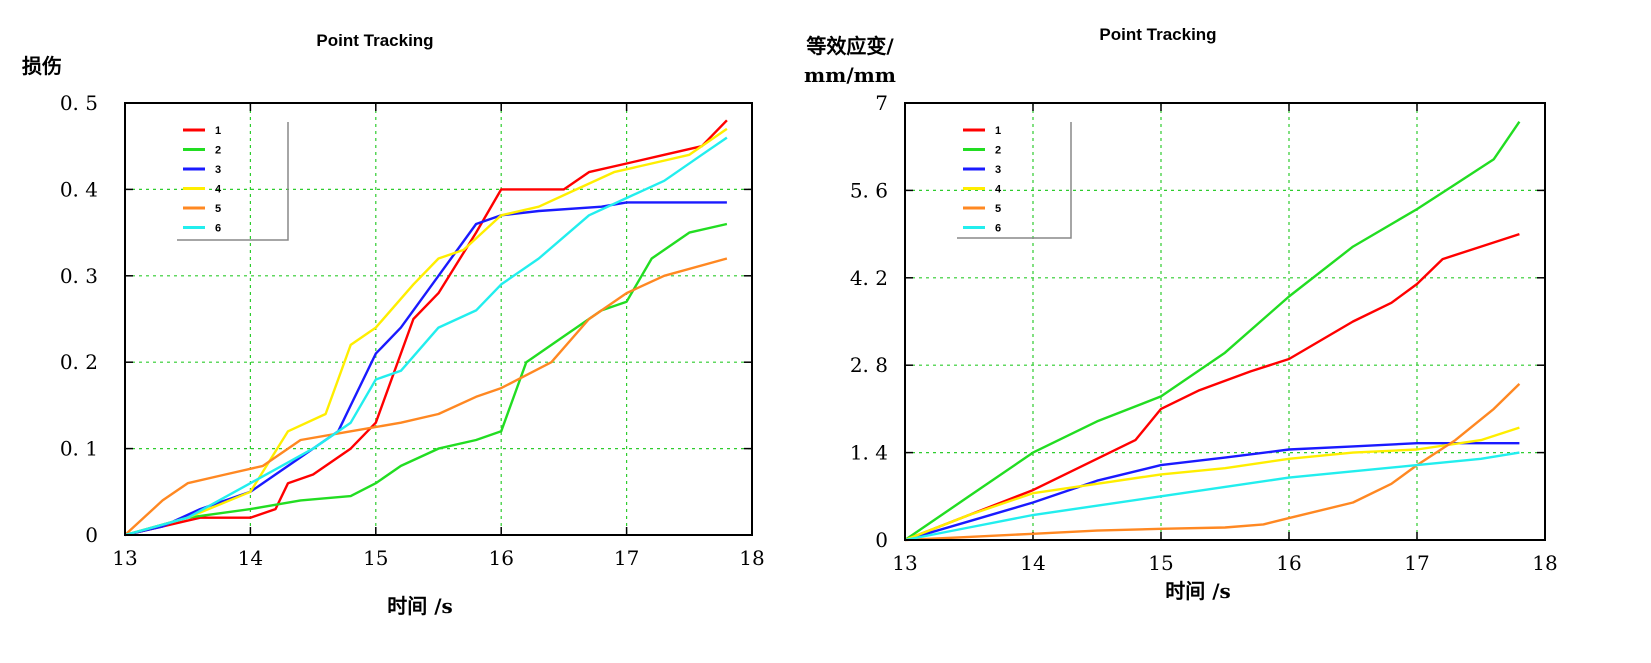  Describe the element at coordinates (998, 229) in the screenshot. I see `chart2-legend-label-6: 6` at that location.